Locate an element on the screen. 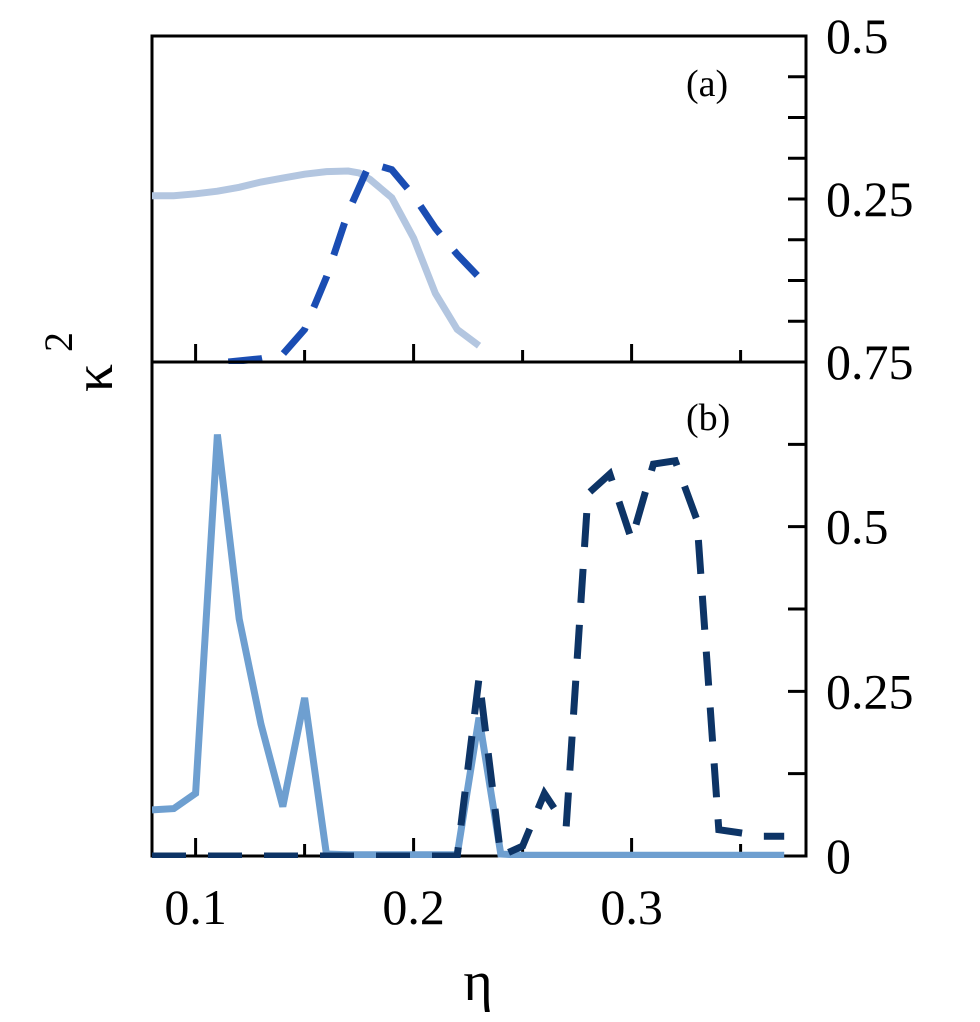  y-axis-title-superscript: 2 is located at coordinates (58, 342).